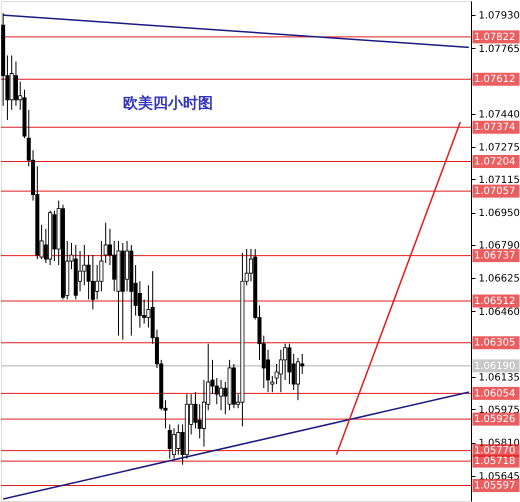 This screenshot has width=520, height=502. What do you see at coordinates (495, 256) in the screenshot?
I see `ref-line-label: 1.06737` at bounding box center [495, 256].